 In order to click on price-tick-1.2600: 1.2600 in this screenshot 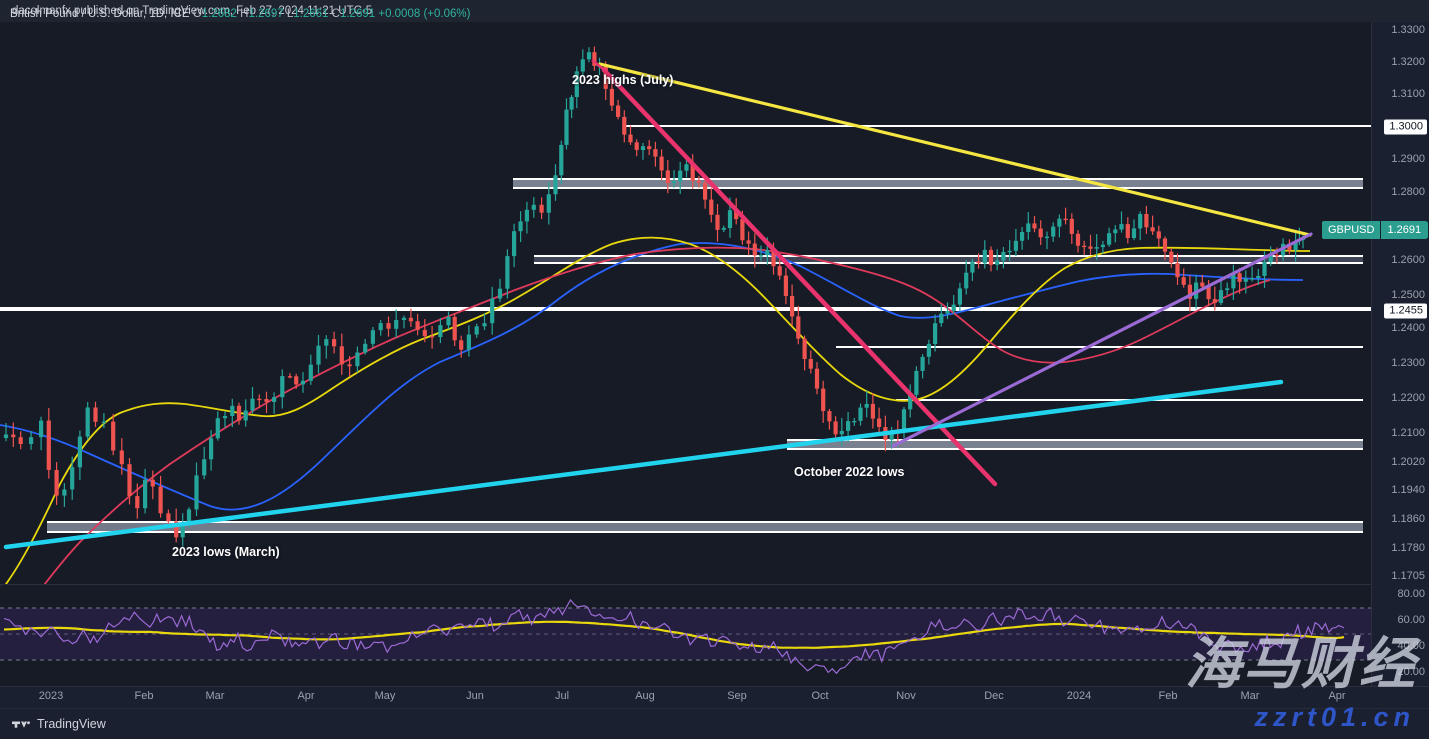, I will do `click(1408, 260)`.